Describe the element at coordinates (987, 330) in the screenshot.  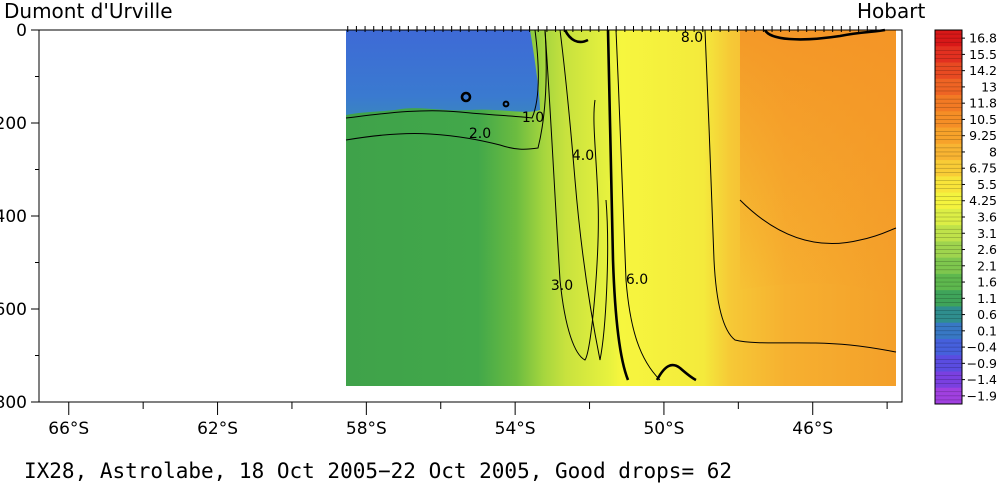
I see `colorbar-label: 0.1` at that location.